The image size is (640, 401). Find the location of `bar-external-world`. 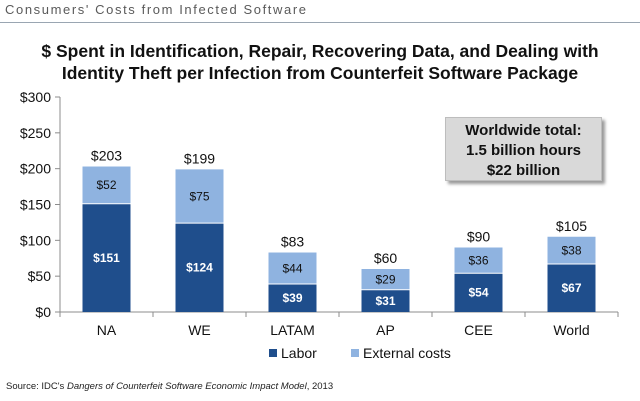

bar-external-world is located at coordinates (571, 250).